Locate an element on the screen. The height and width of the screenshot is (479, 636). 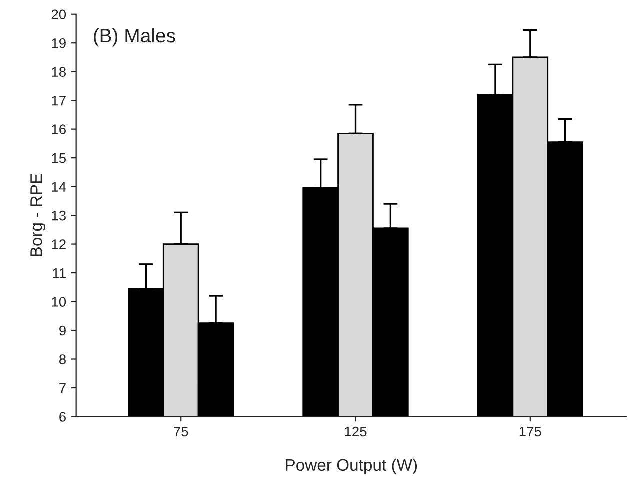
y-tick-label: 7 is located at coordinates (63, 388).